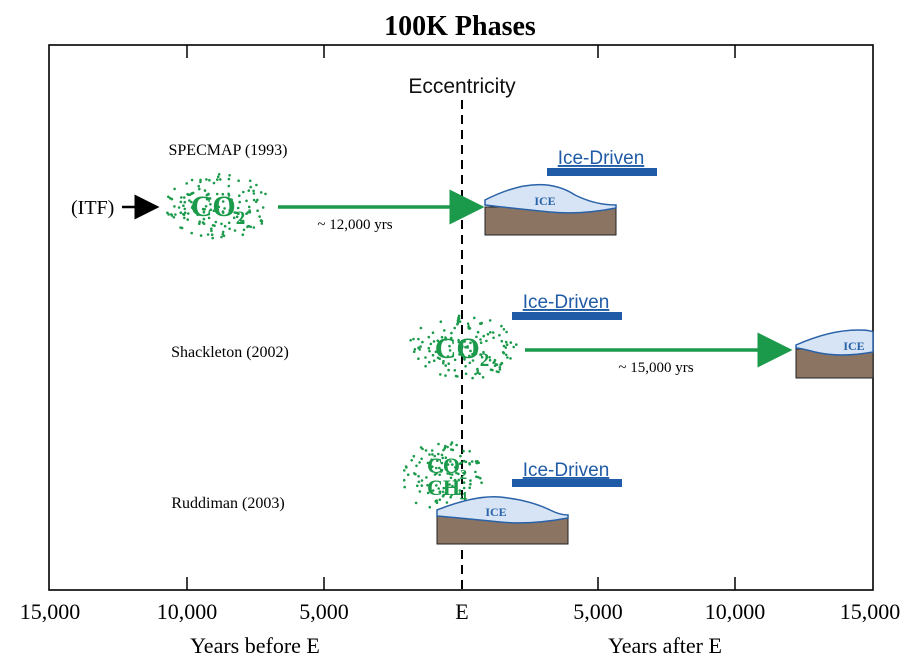 This screenshot has height=660, width=912. I want to click on driver-label-ruddiman: Ice-Driven, so click(566, 470).